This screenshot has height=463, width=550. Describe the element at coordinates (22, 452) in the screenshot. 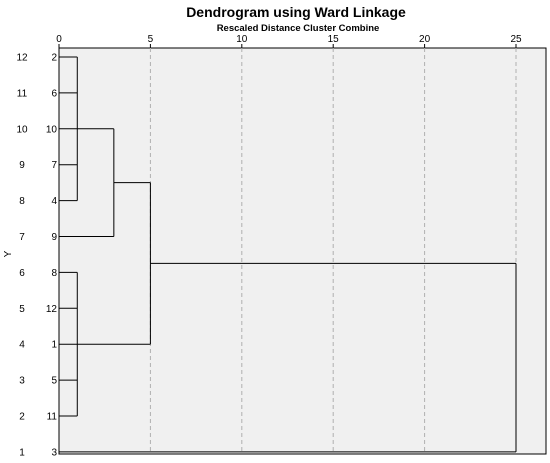

I see `row-number: 1` at that location.